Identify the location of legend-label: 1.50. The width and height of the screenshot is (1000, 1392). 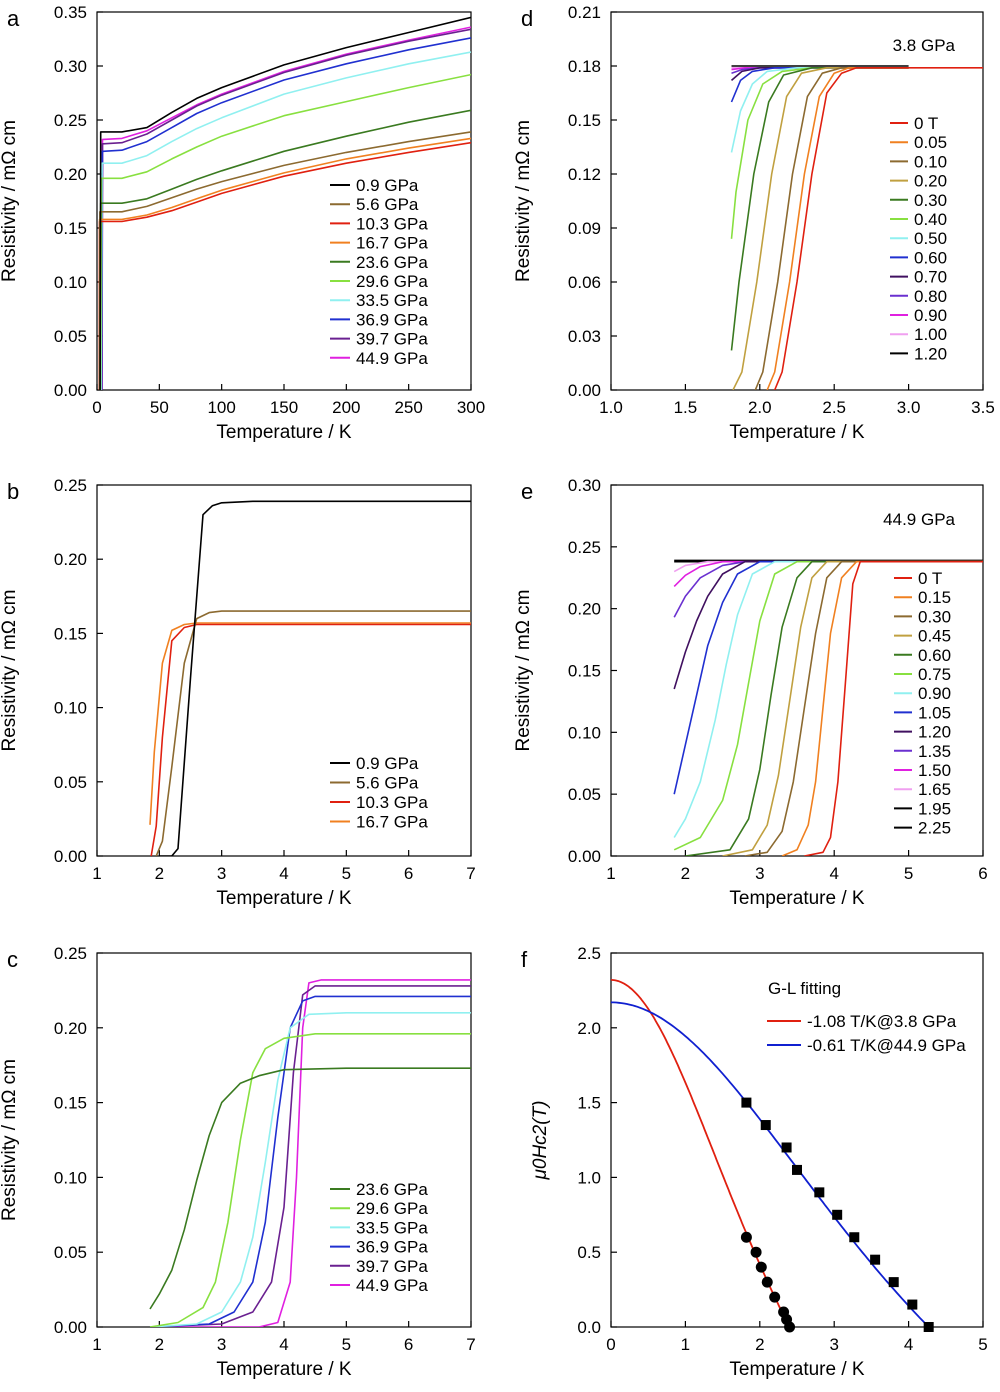
(934, 770).